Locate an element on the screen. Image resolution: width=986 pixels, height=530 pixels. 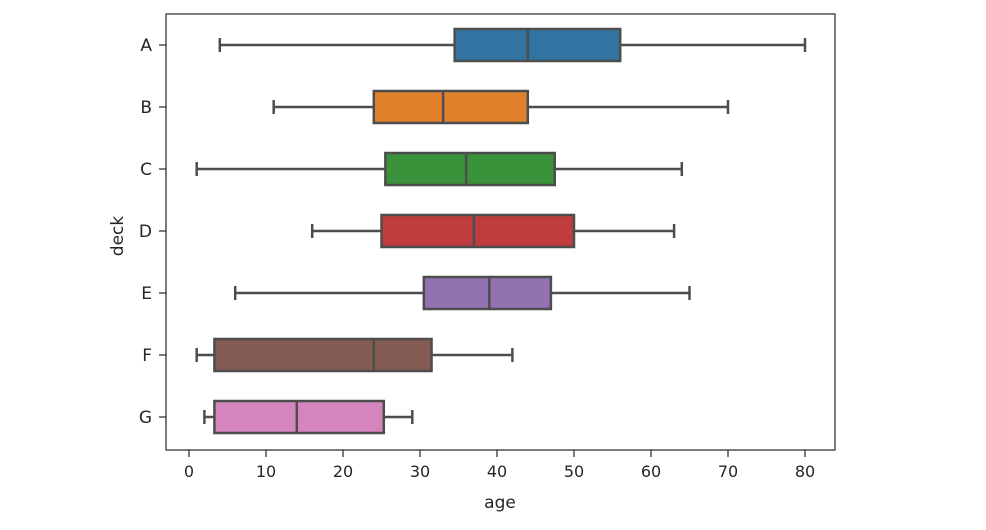
x-tick-label: 60 is located at coordinates (651, 471).